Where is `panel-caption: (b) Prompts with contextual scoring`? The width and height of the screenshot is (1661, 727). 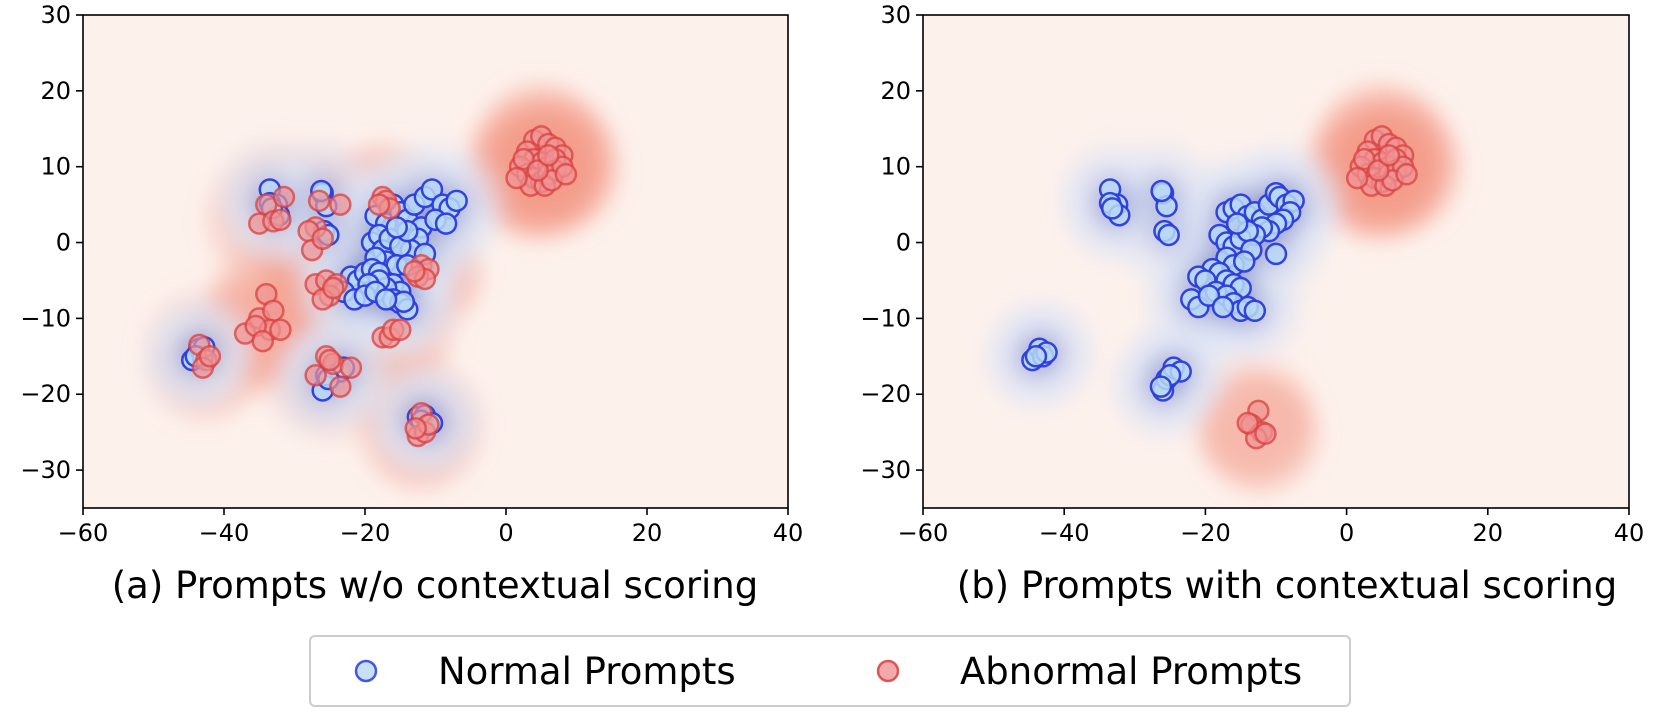
panel-caption: (b) Prompts with contextual scoring is located at coordinates (1287, 585).